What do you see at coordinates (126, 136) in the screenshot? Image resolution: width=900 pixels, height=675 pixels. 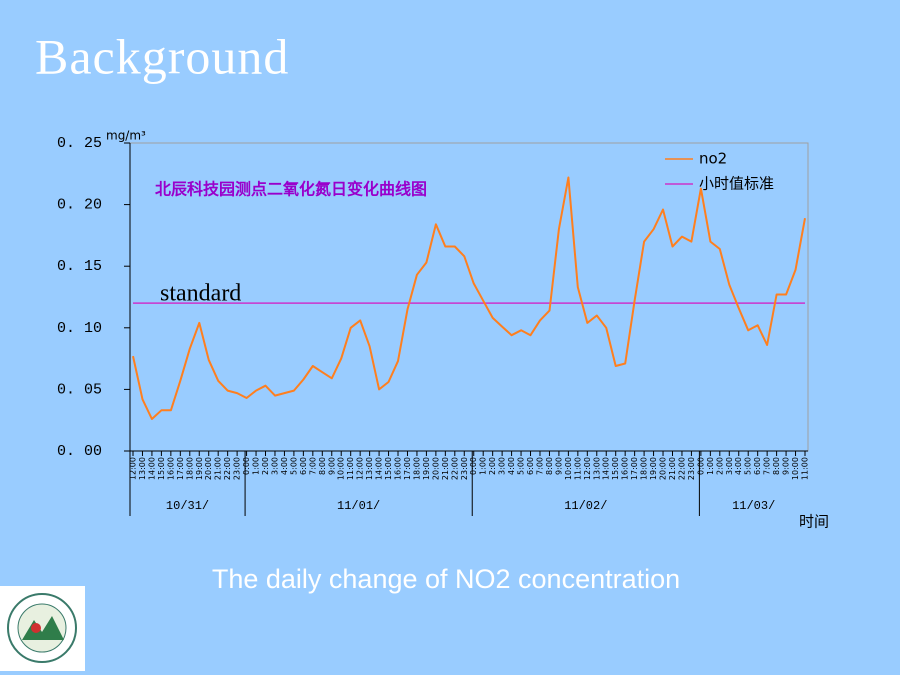 I see `y-unit: mg/m³` at bounding box center [126, 136].